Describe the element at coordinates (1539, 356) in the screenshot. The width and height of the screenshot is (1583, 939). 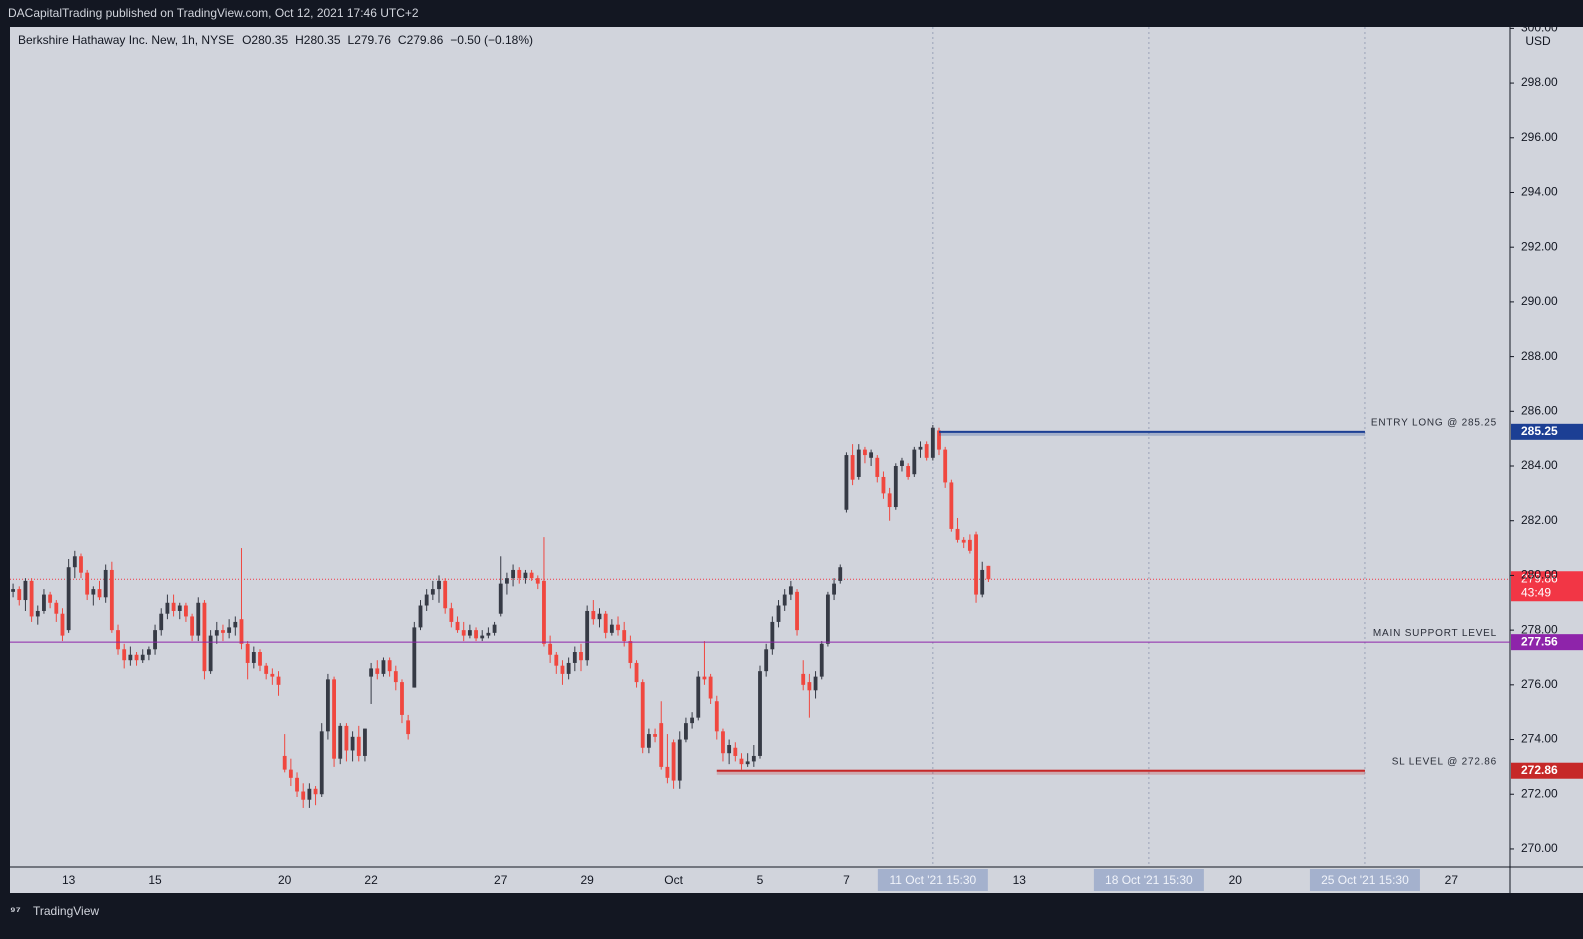
I see `y-tick-label: 288.00` at that location.